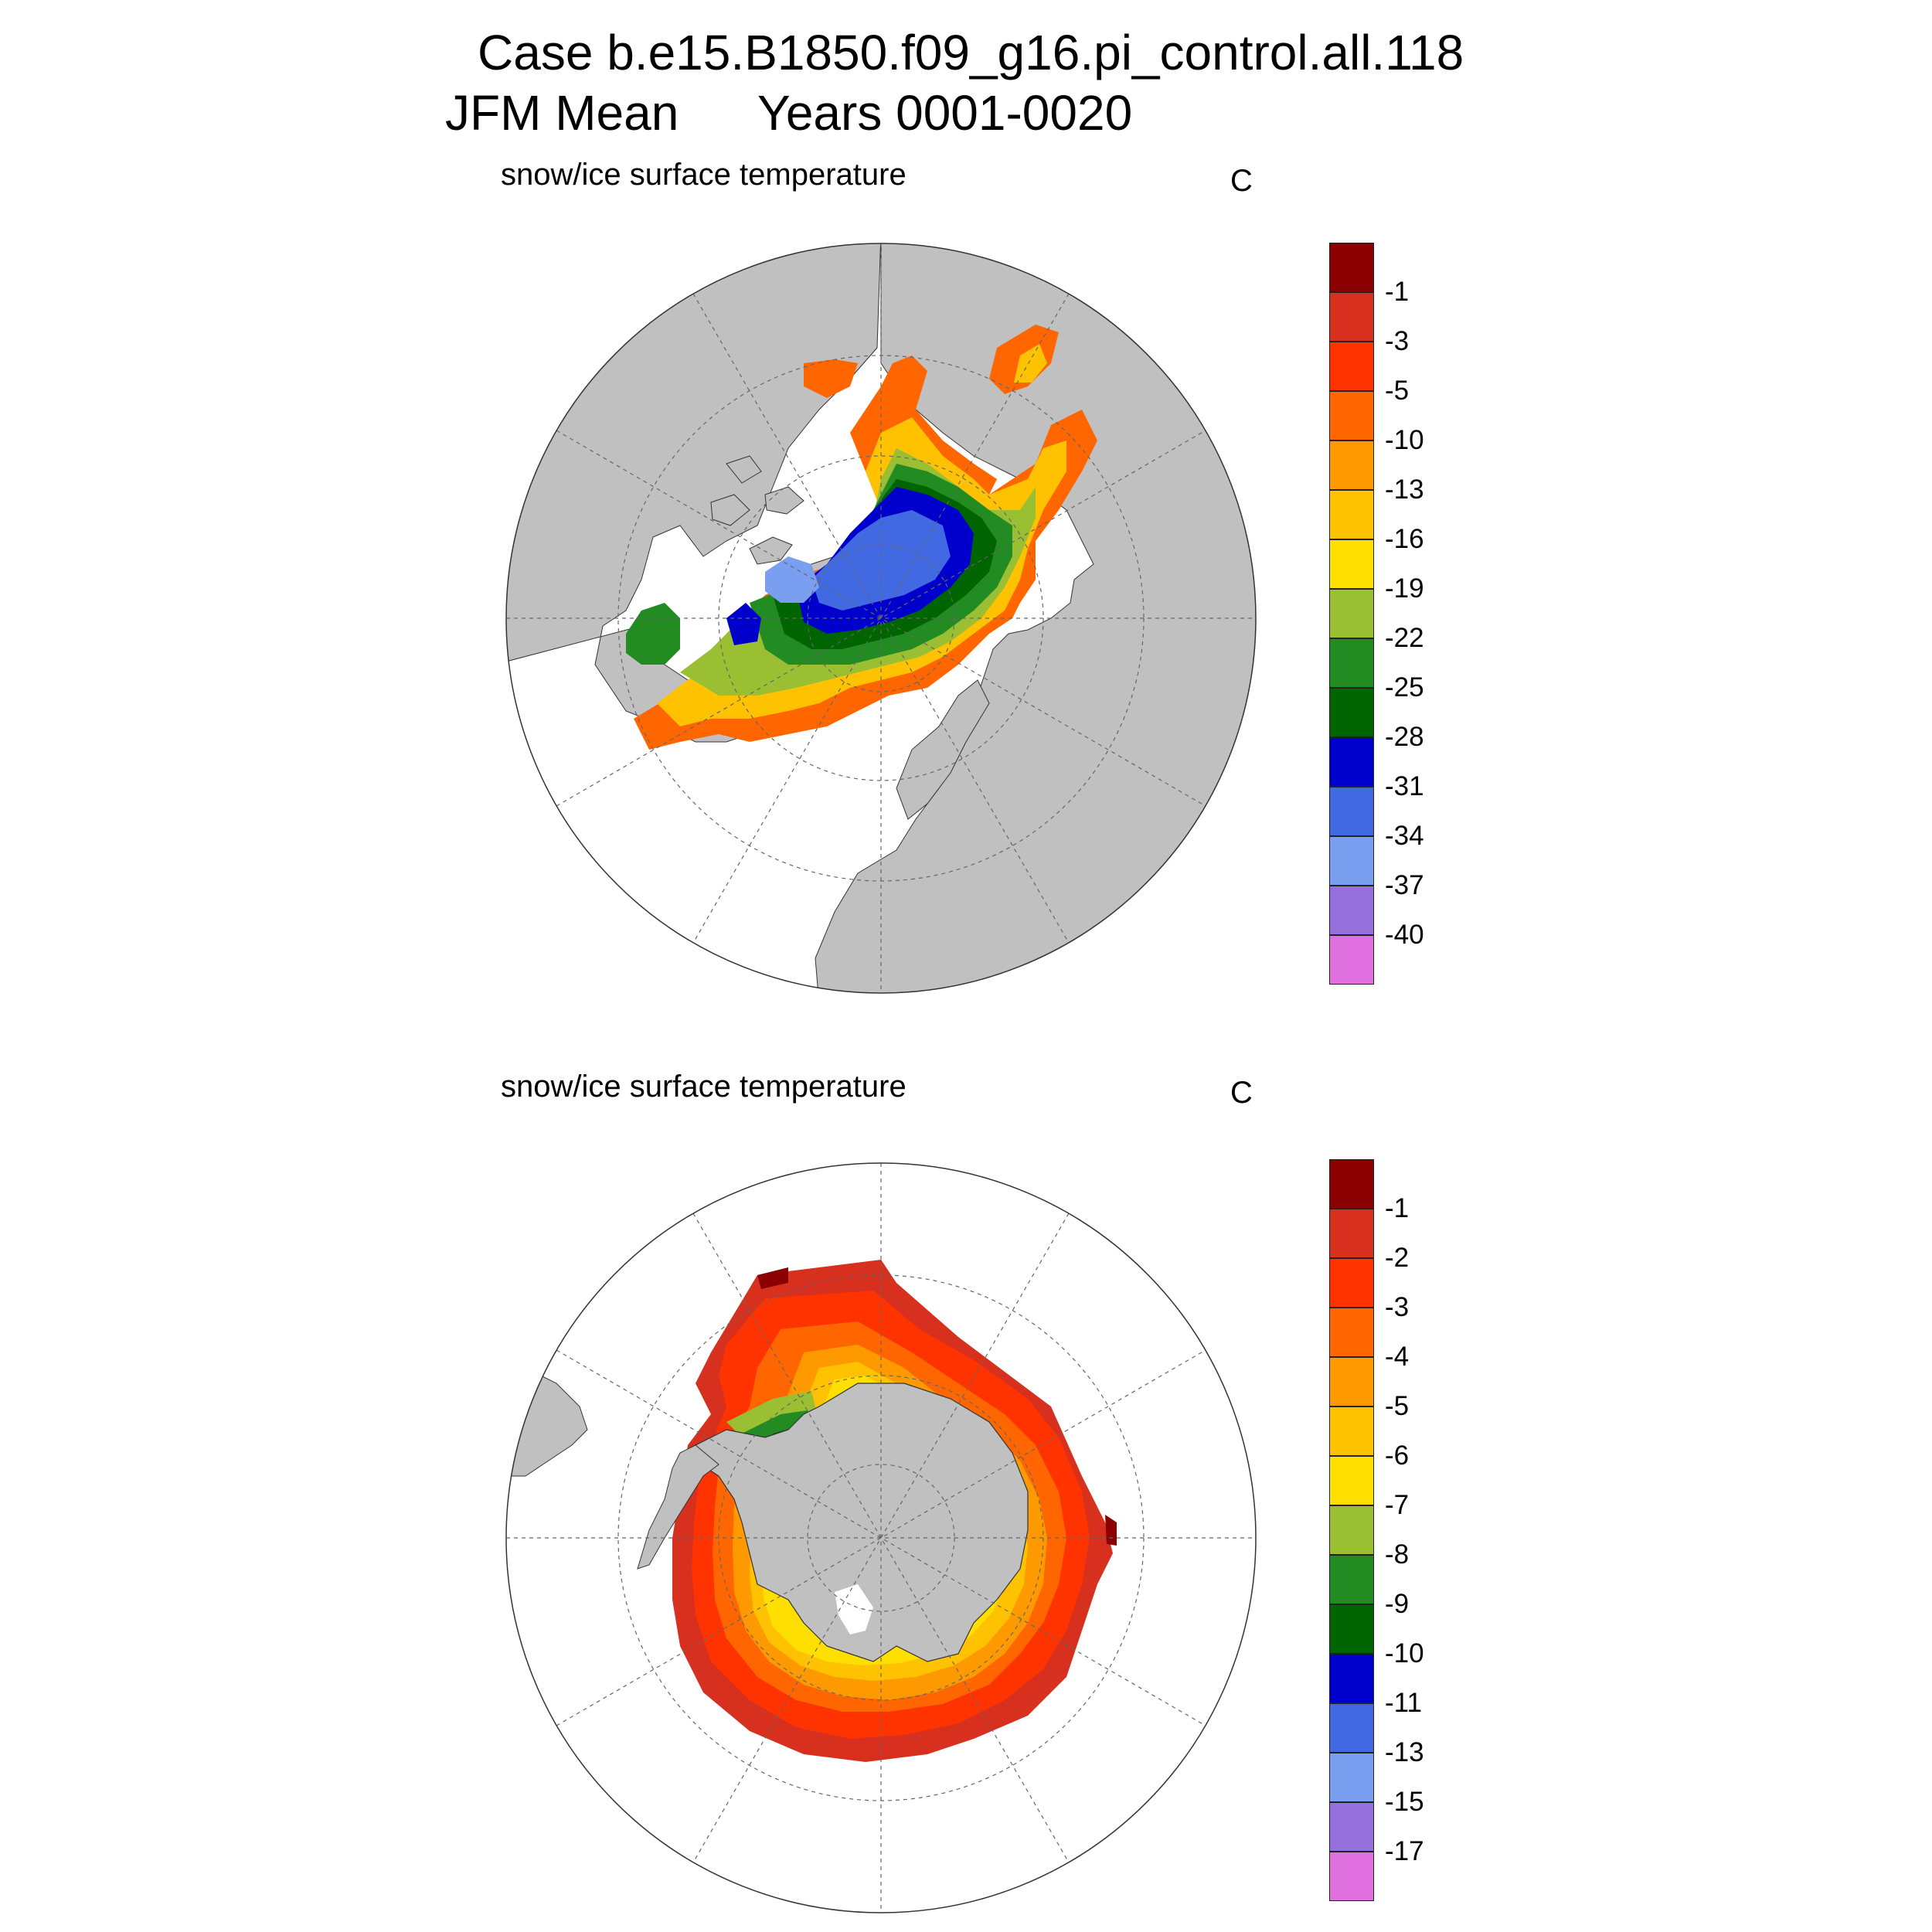  What do you see at coordinates (1404, 1851) in the screenshot?
I see `south-colorbar-label: -17` at bounding box center [1404, 1851].